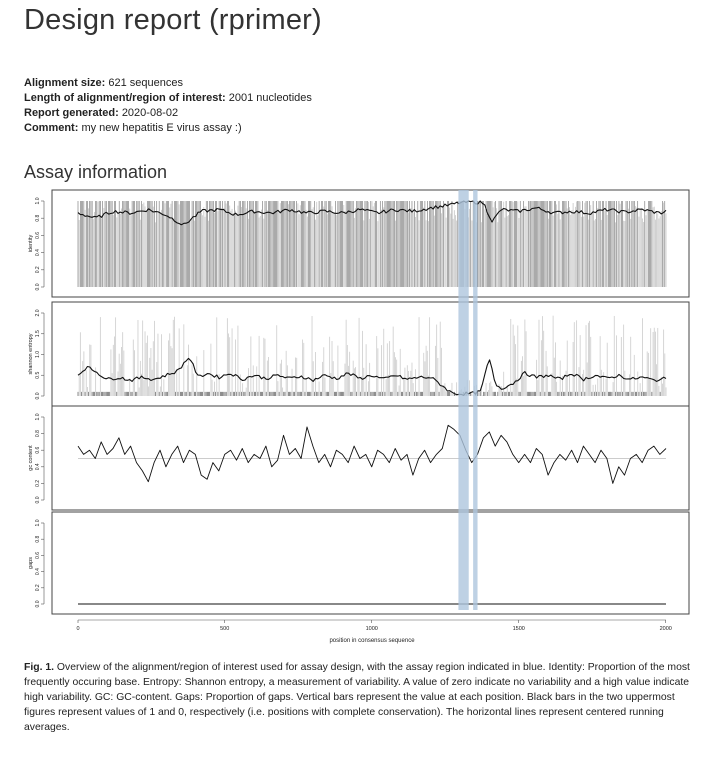 The width and height of the screenshot is (720, 764). What do you see at coordinates (38, 375) in the screenshot?
I see `y-tick-label: 0.5` at bounding box center [38, 375].